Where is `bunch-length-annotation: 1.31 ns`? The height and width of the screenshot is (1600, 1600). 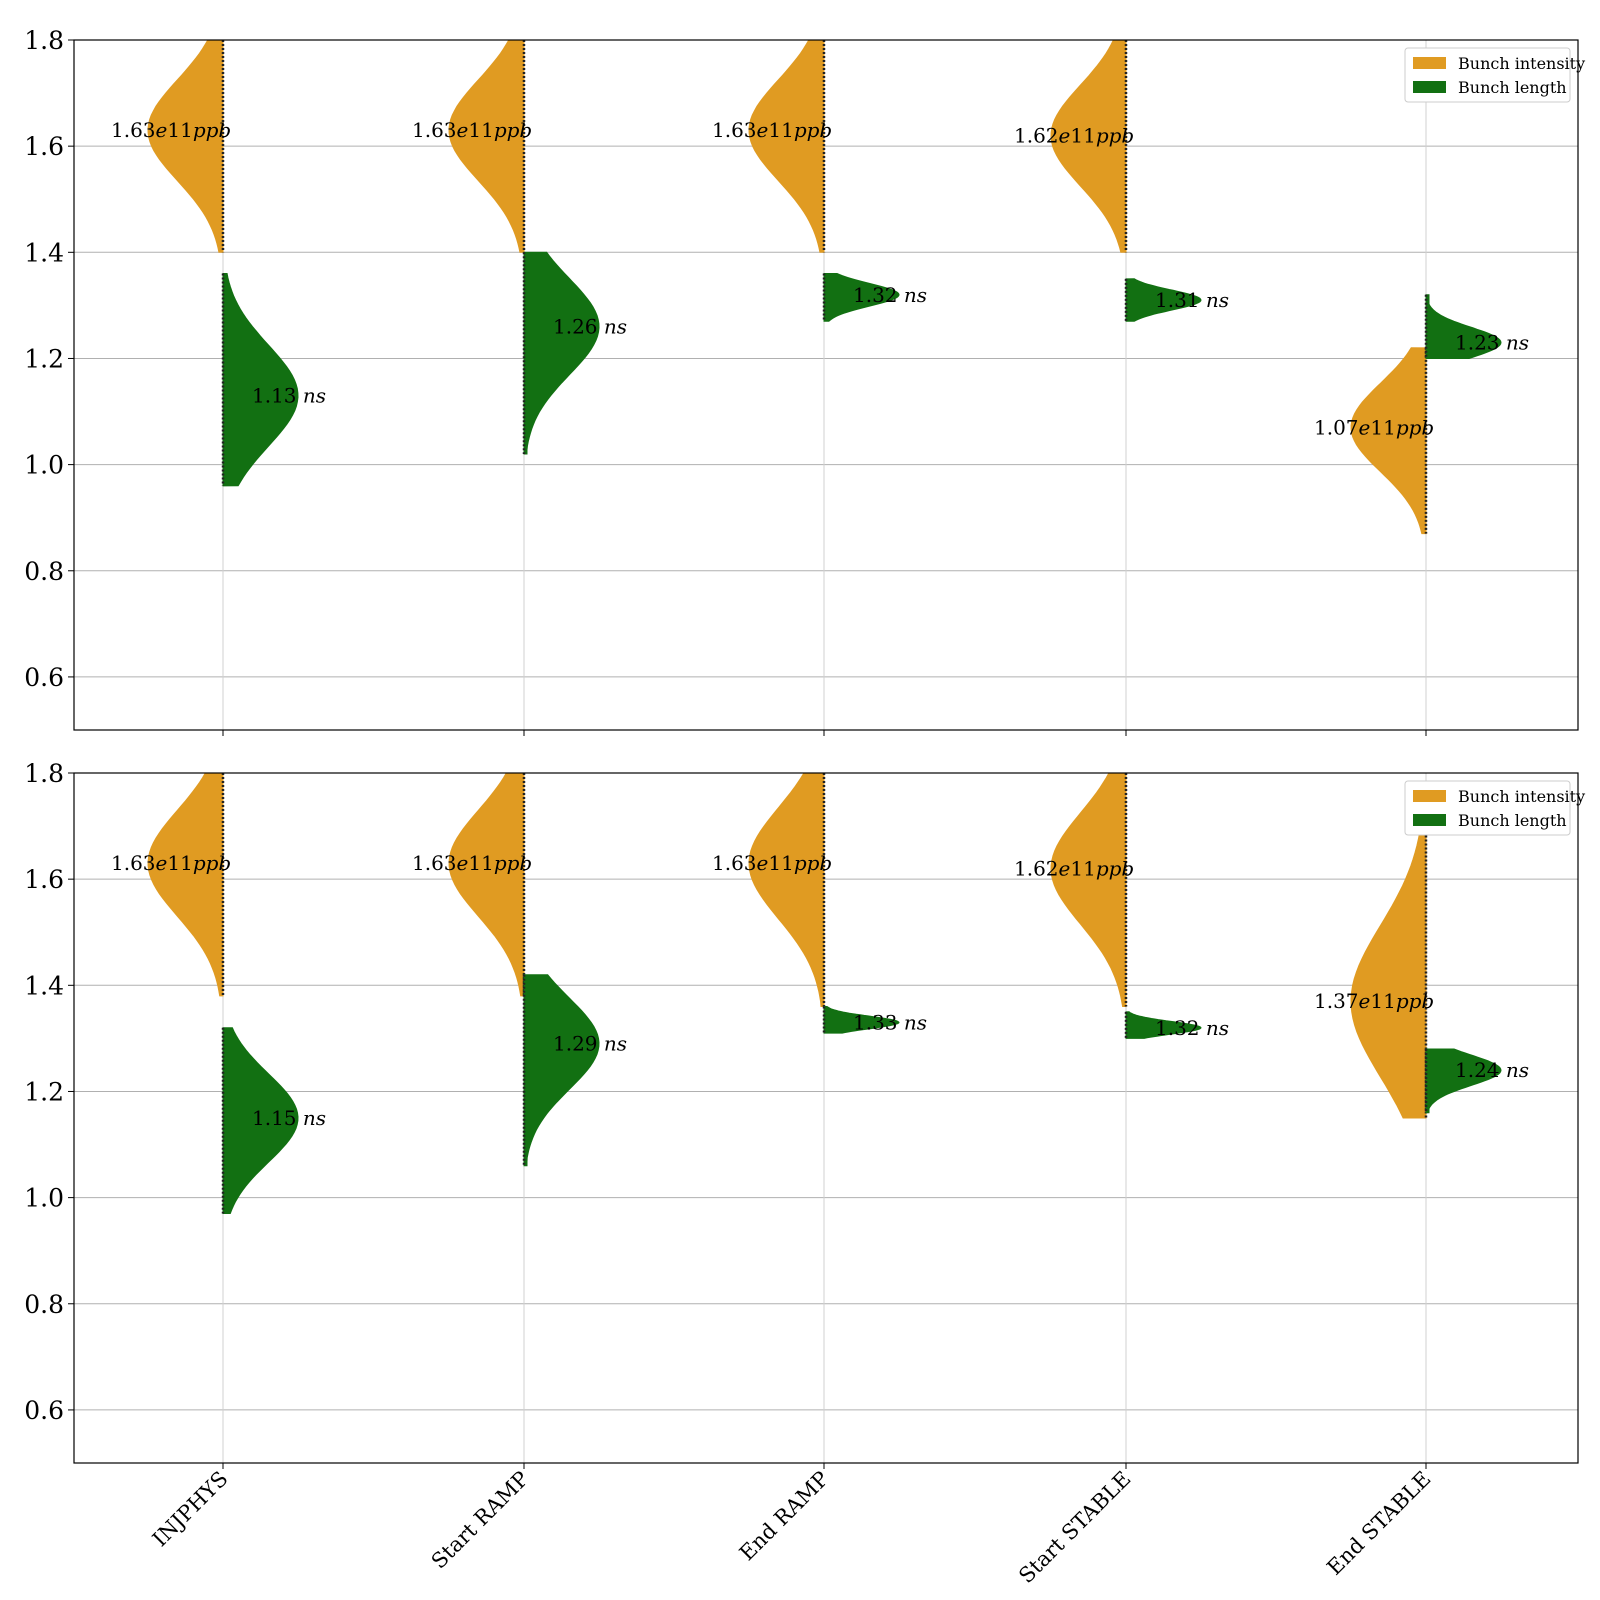 bunch-length-annotation: 1.31 ns is located at coordinates (1192, 300).